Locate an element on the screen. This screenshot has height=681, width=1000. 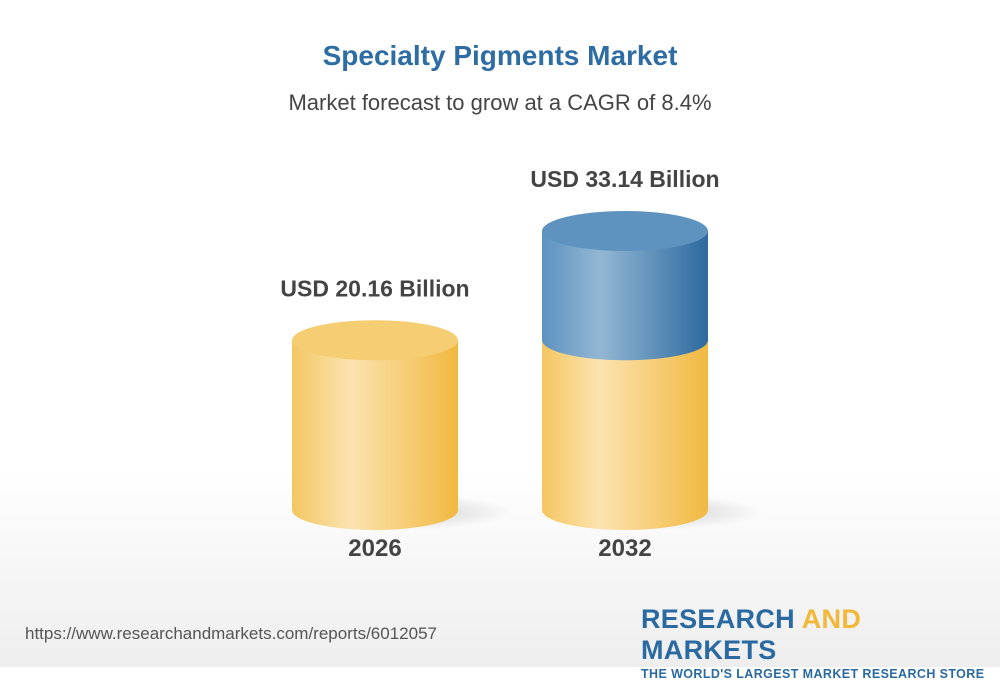
x-tick-label: 2026 is located at coordinates (374, 548).